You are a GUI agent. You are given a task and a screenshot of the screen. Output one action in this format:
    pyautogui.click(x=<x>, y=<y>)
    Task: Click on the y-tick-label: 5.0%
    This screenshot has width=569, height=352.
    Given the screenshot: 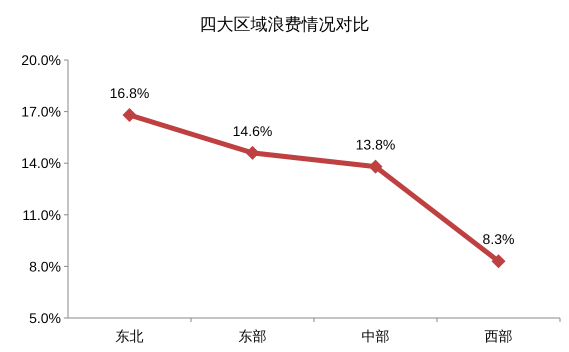 What is the action you would take?
    pyautogui.click(x=45, y=318)
    